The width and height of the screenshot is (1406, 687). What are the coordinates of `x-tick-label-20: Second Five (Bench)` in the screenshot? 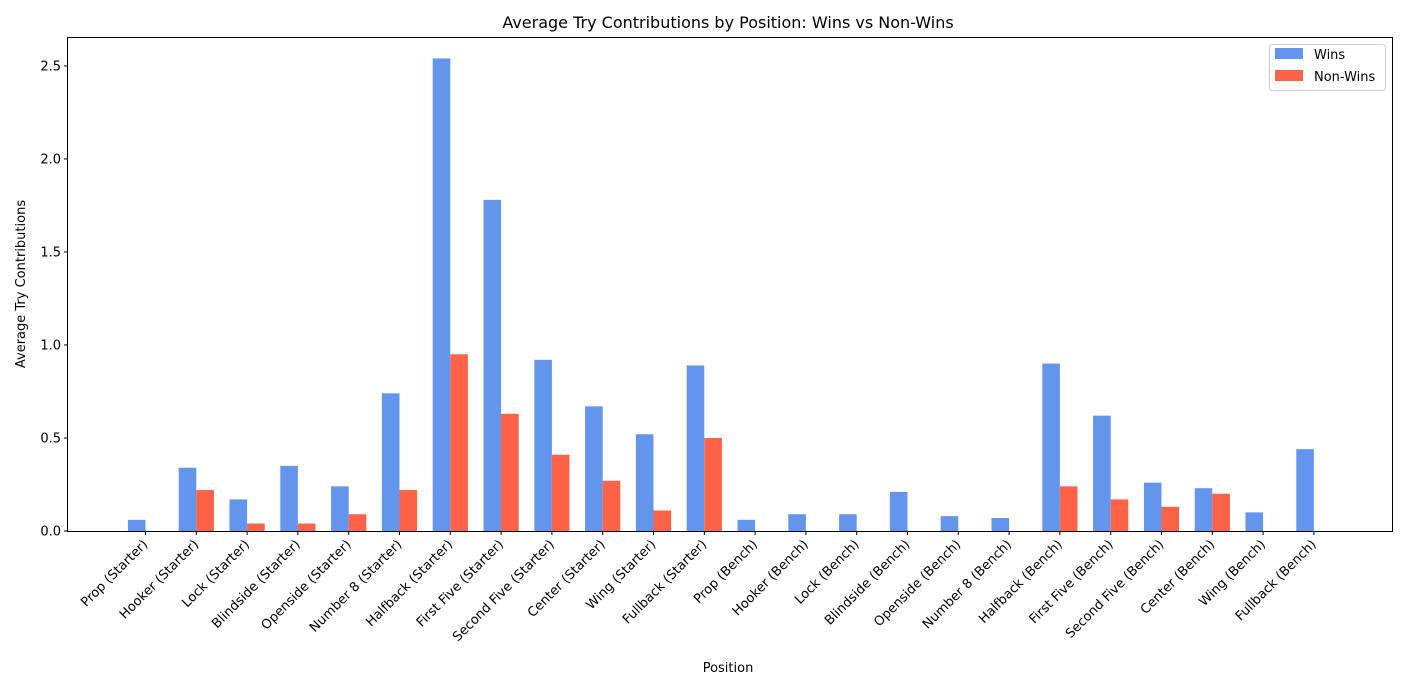 It's located at (1115, 589).